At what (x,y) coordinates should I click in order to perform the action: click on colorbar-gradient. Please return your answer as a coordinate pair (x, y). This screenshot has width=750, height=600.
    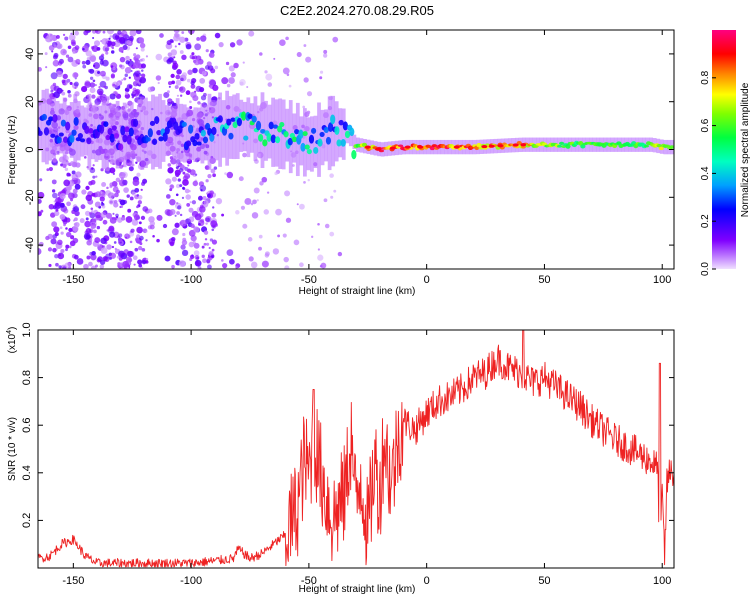
    Looking at the image, I should click on (724, 149).